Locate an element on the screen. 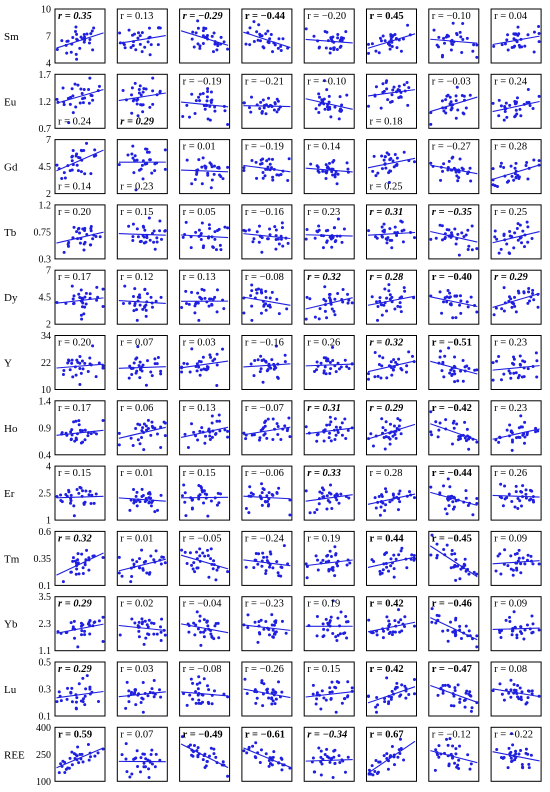 This screenshot has height=792, width=550. panel-Sm-6: r = 0.45 is located at coordinates (391, 36).